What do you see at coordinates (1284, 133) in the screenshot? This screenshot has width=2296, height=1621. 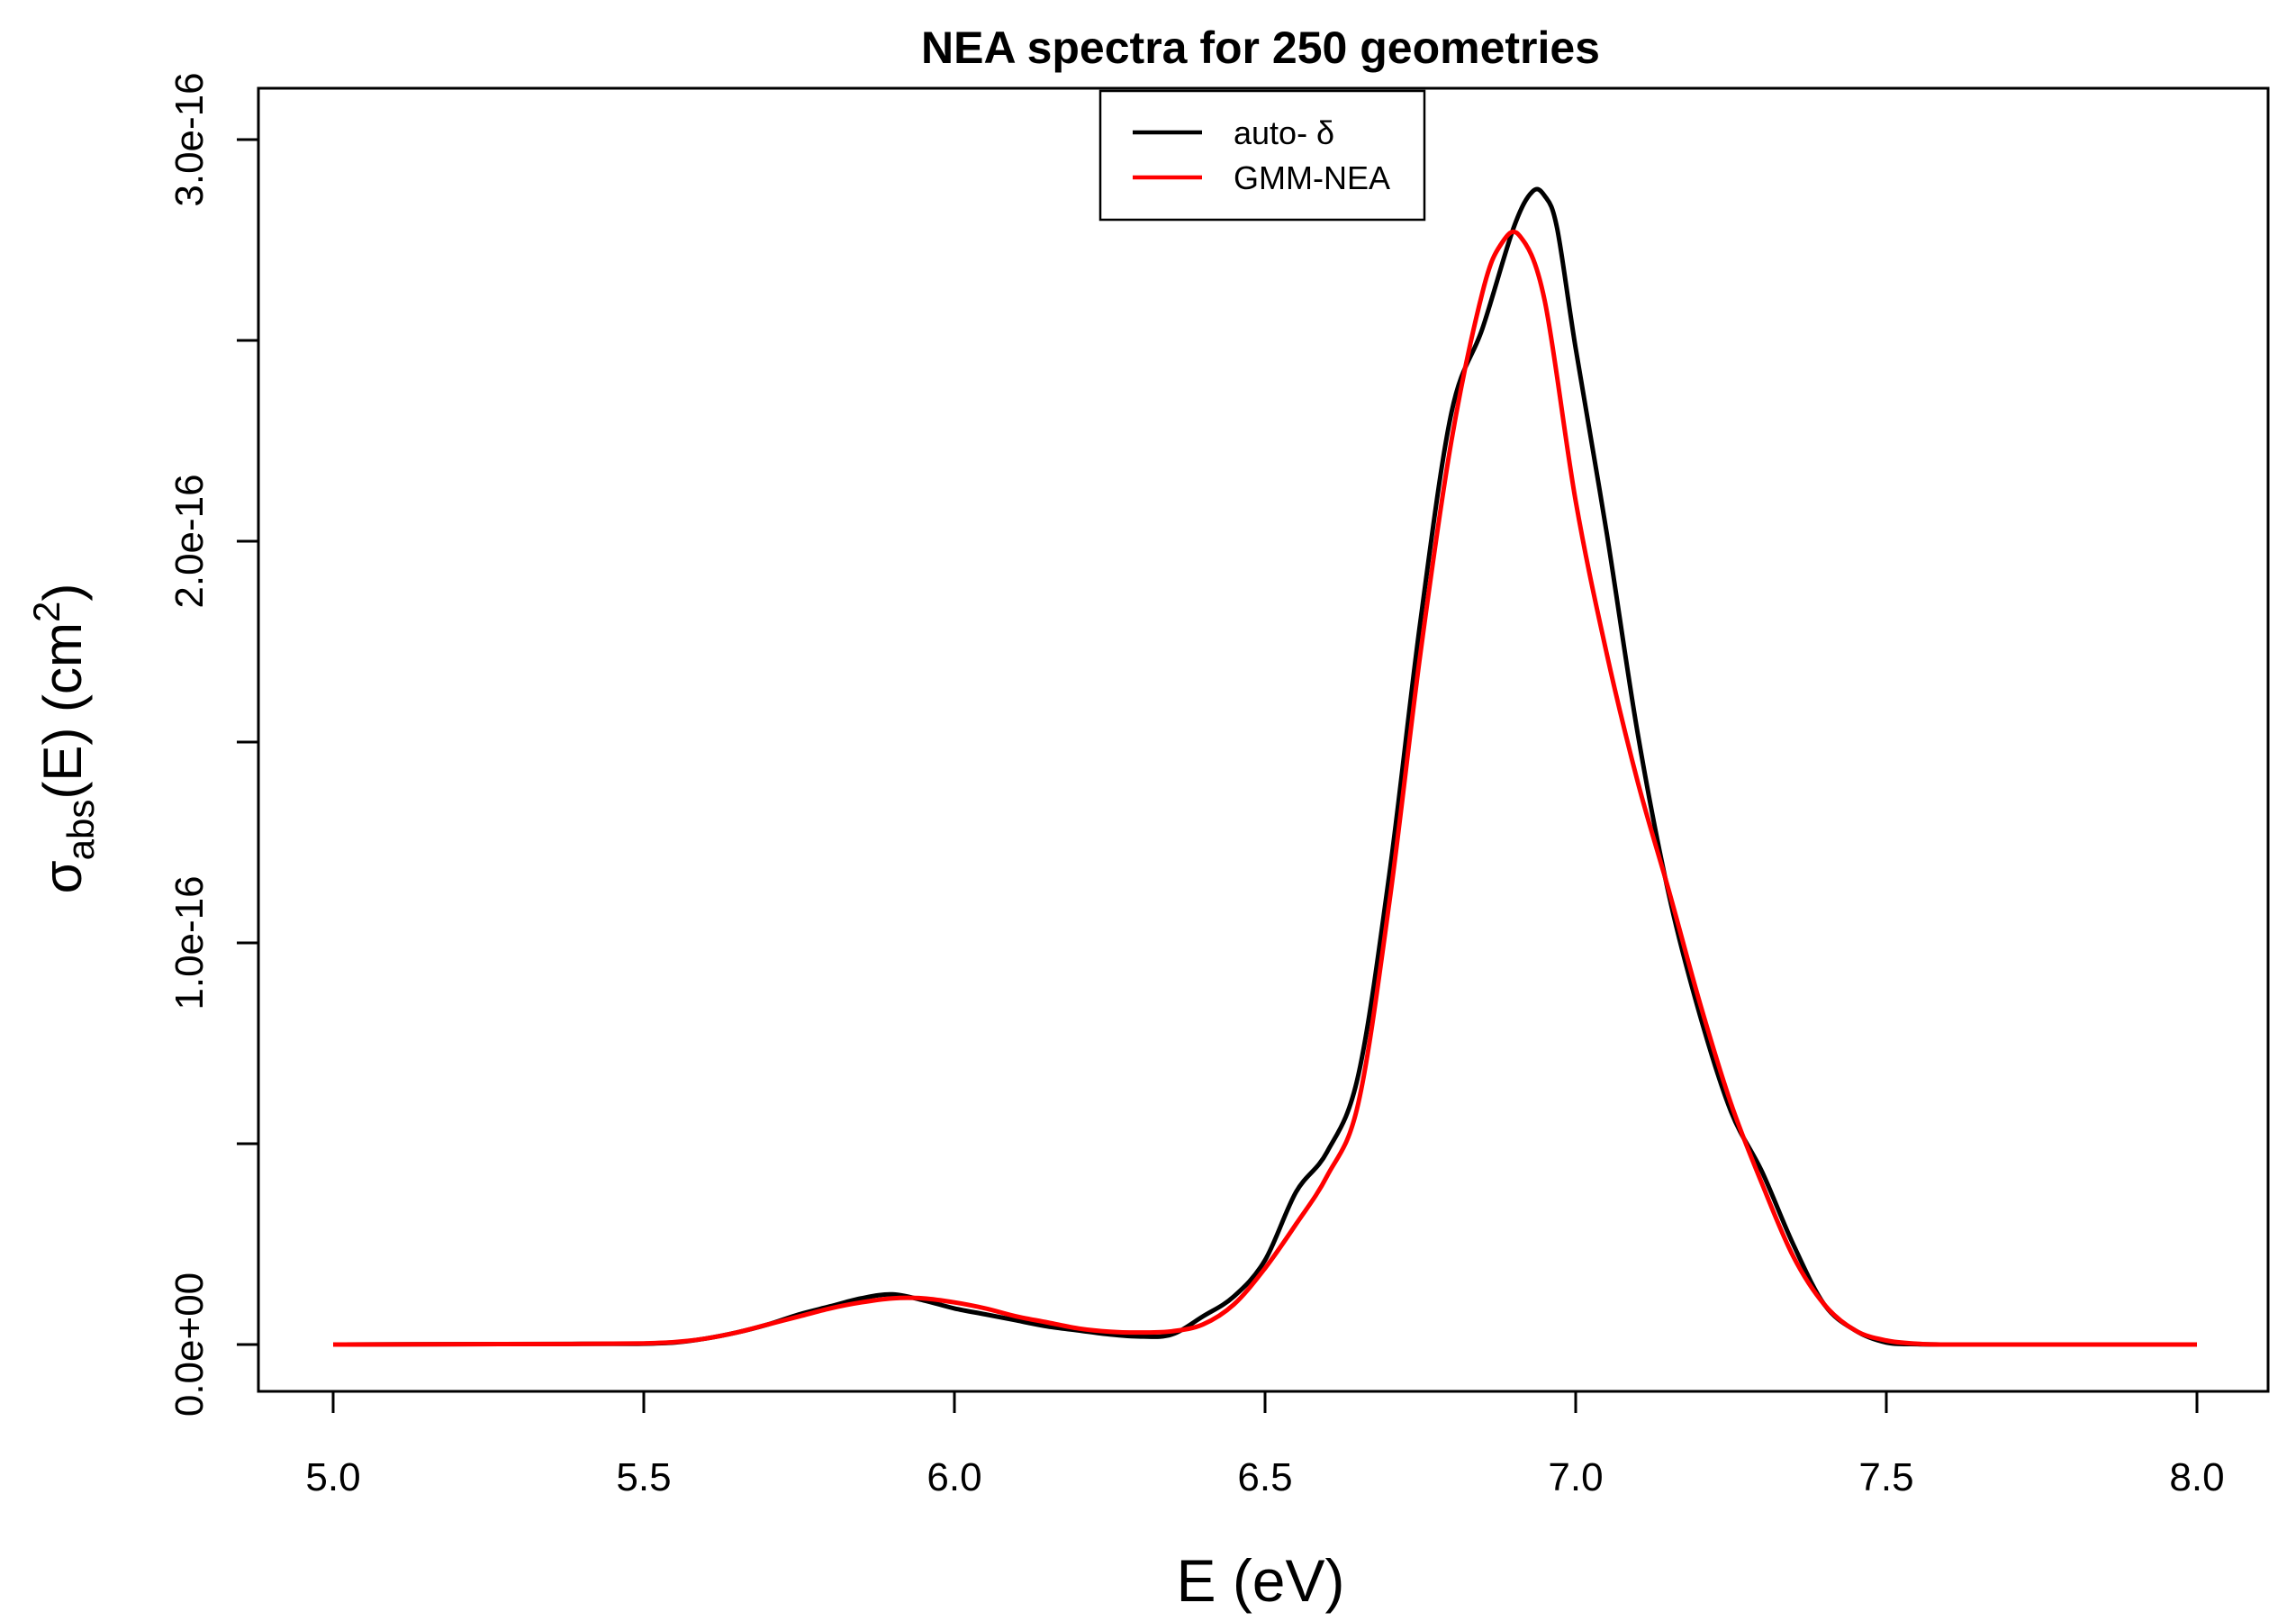 I see `legend-label-auto-delta: auto- δ` at bounding box center [1284, 133].